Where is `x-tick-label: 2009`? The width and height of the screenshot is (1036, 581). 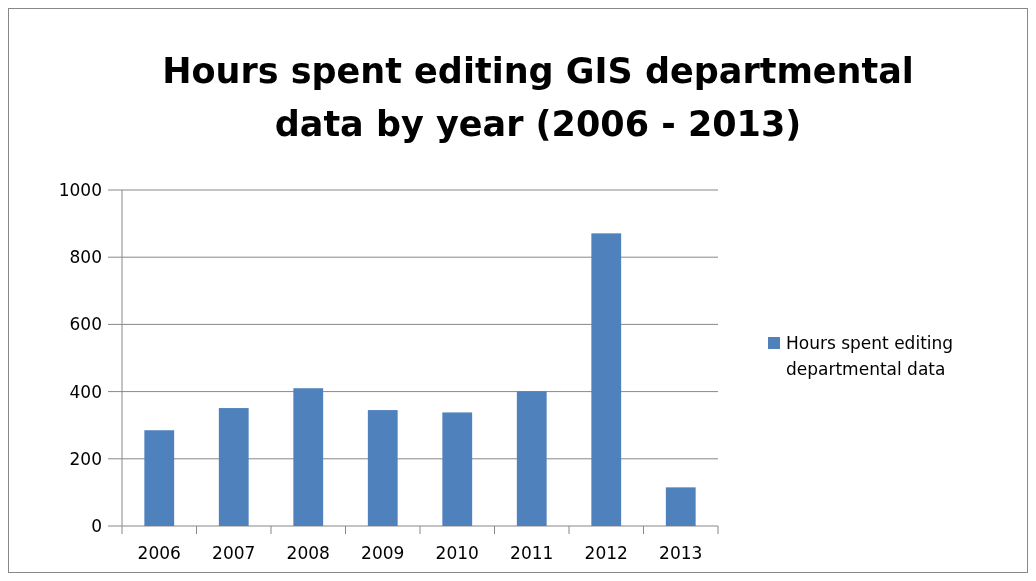
x-tick-label: 2009 is located at coordinates (383, 553).